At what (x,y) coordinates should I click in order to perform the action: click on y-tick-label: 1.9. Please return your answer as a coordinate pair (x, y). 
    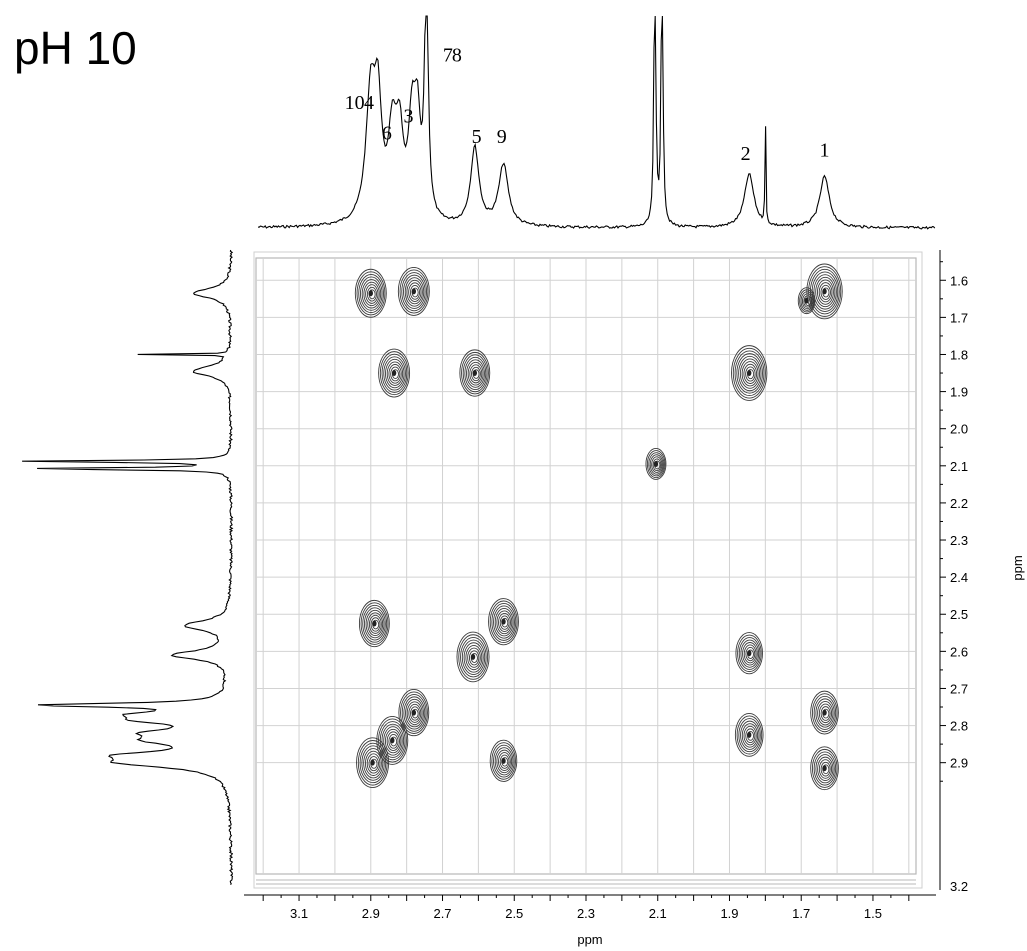
    Looking at the image, I should click on (959, 392).